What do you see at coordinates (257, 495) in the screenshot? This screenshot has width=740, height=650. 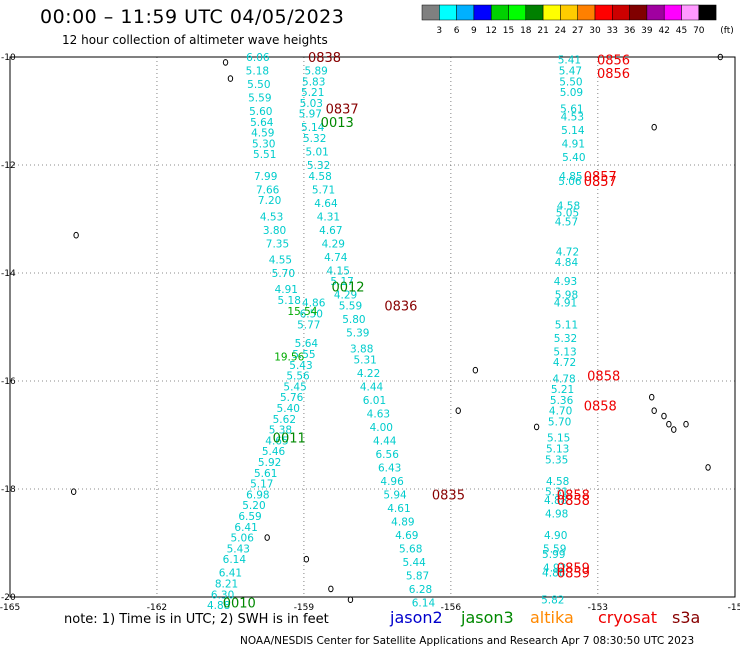 I see `wave-height-label: 6.98` at bounding box center [257, 495].